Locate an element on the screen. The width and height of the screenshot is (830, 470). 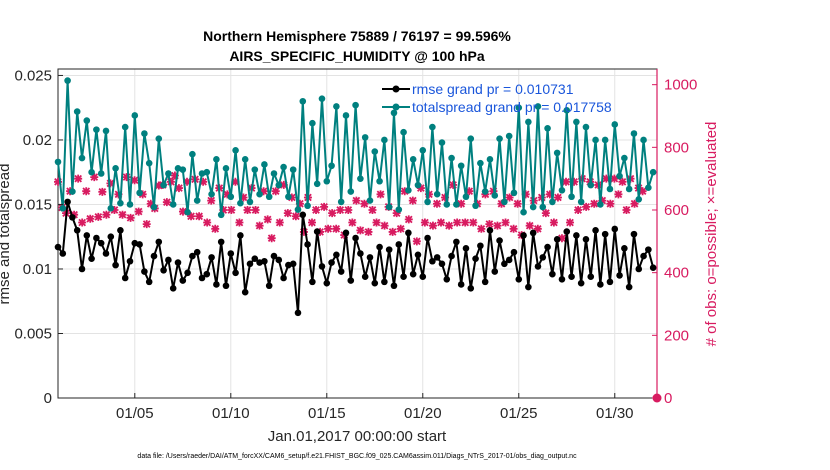
legend-rmse-marker is located at coordinates (396, 89).